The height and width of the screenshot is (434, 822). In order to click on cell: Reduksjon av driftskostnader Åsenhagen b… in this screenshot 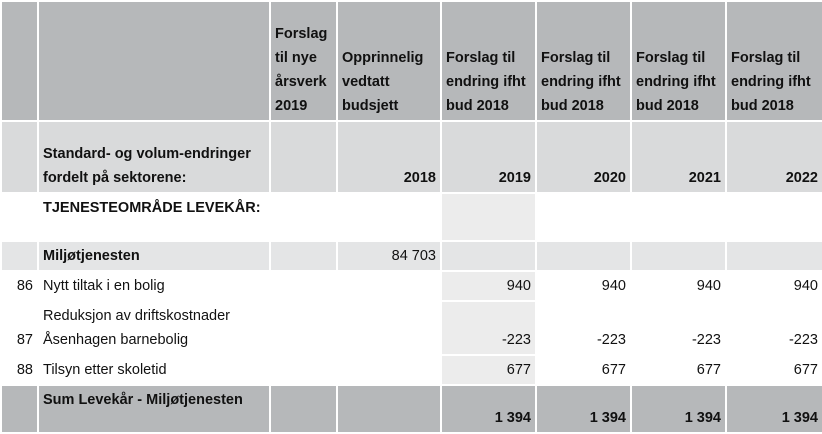, I will do `click(154, 328)`.